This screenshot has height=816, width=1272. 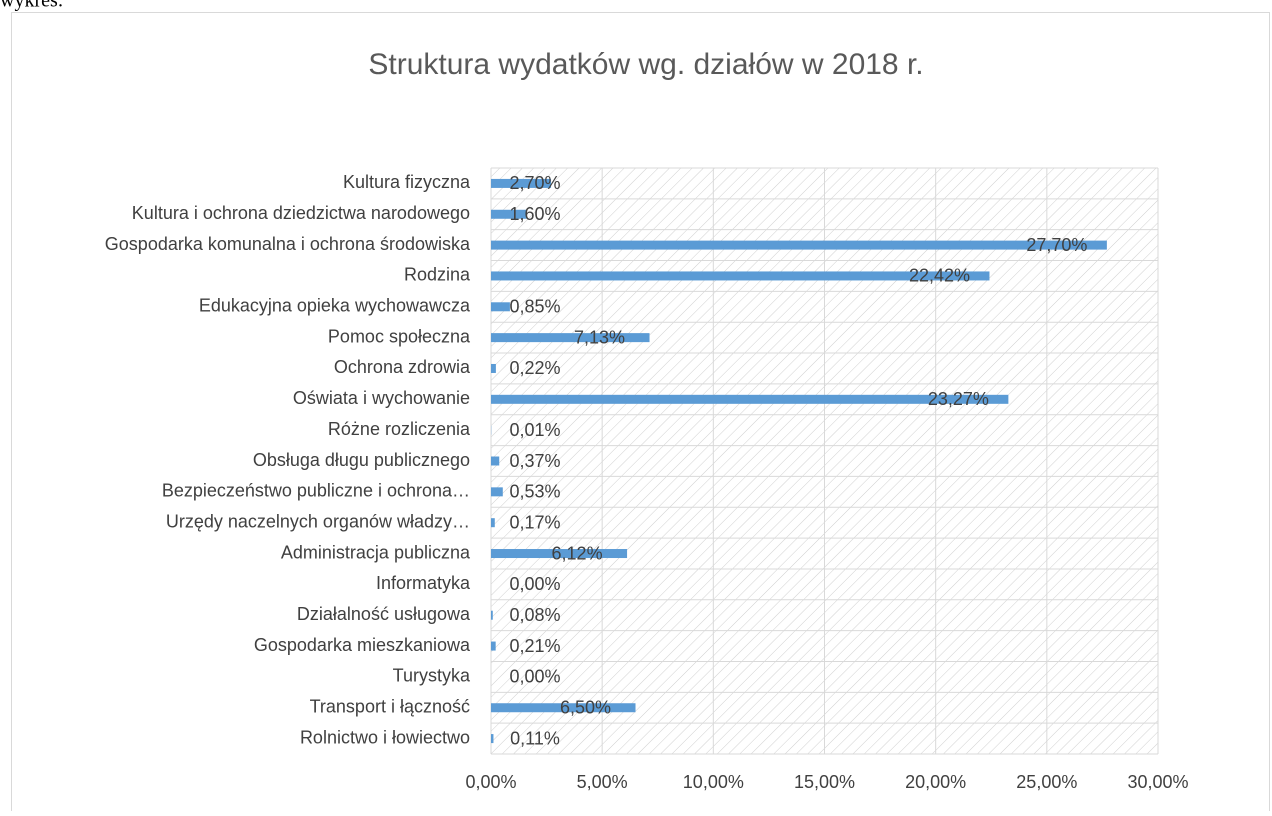 I want to click on chart-title: Struktura wydatków wg. działów w 2018 r., so click(x=645, y=64).